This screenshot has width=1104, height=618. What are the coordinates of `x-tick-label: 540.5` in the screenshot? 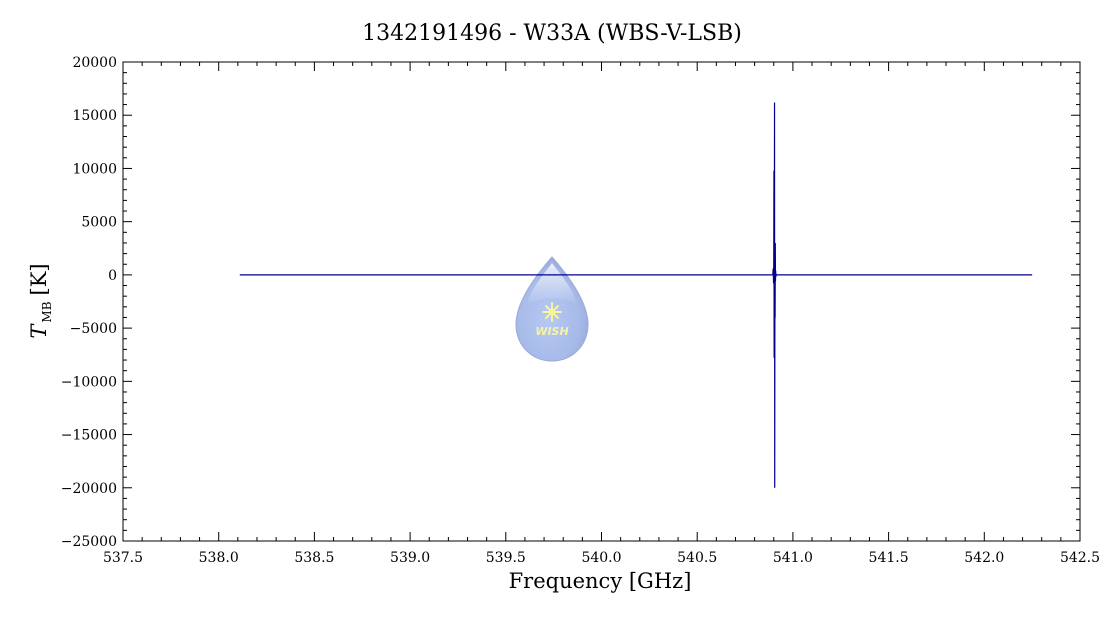 It's located at (697, 558).